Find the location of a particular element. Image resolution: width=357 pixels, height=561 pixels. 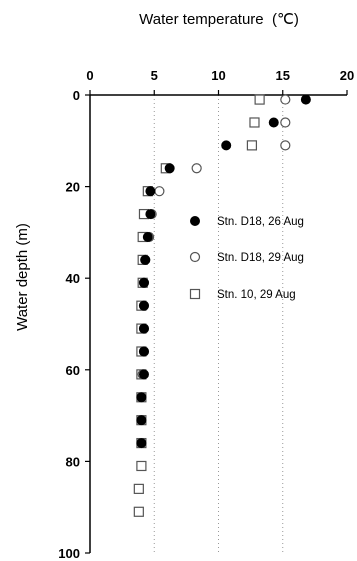

x-axis-title: Water temperature (℃) is located at coordinates (219, 19).